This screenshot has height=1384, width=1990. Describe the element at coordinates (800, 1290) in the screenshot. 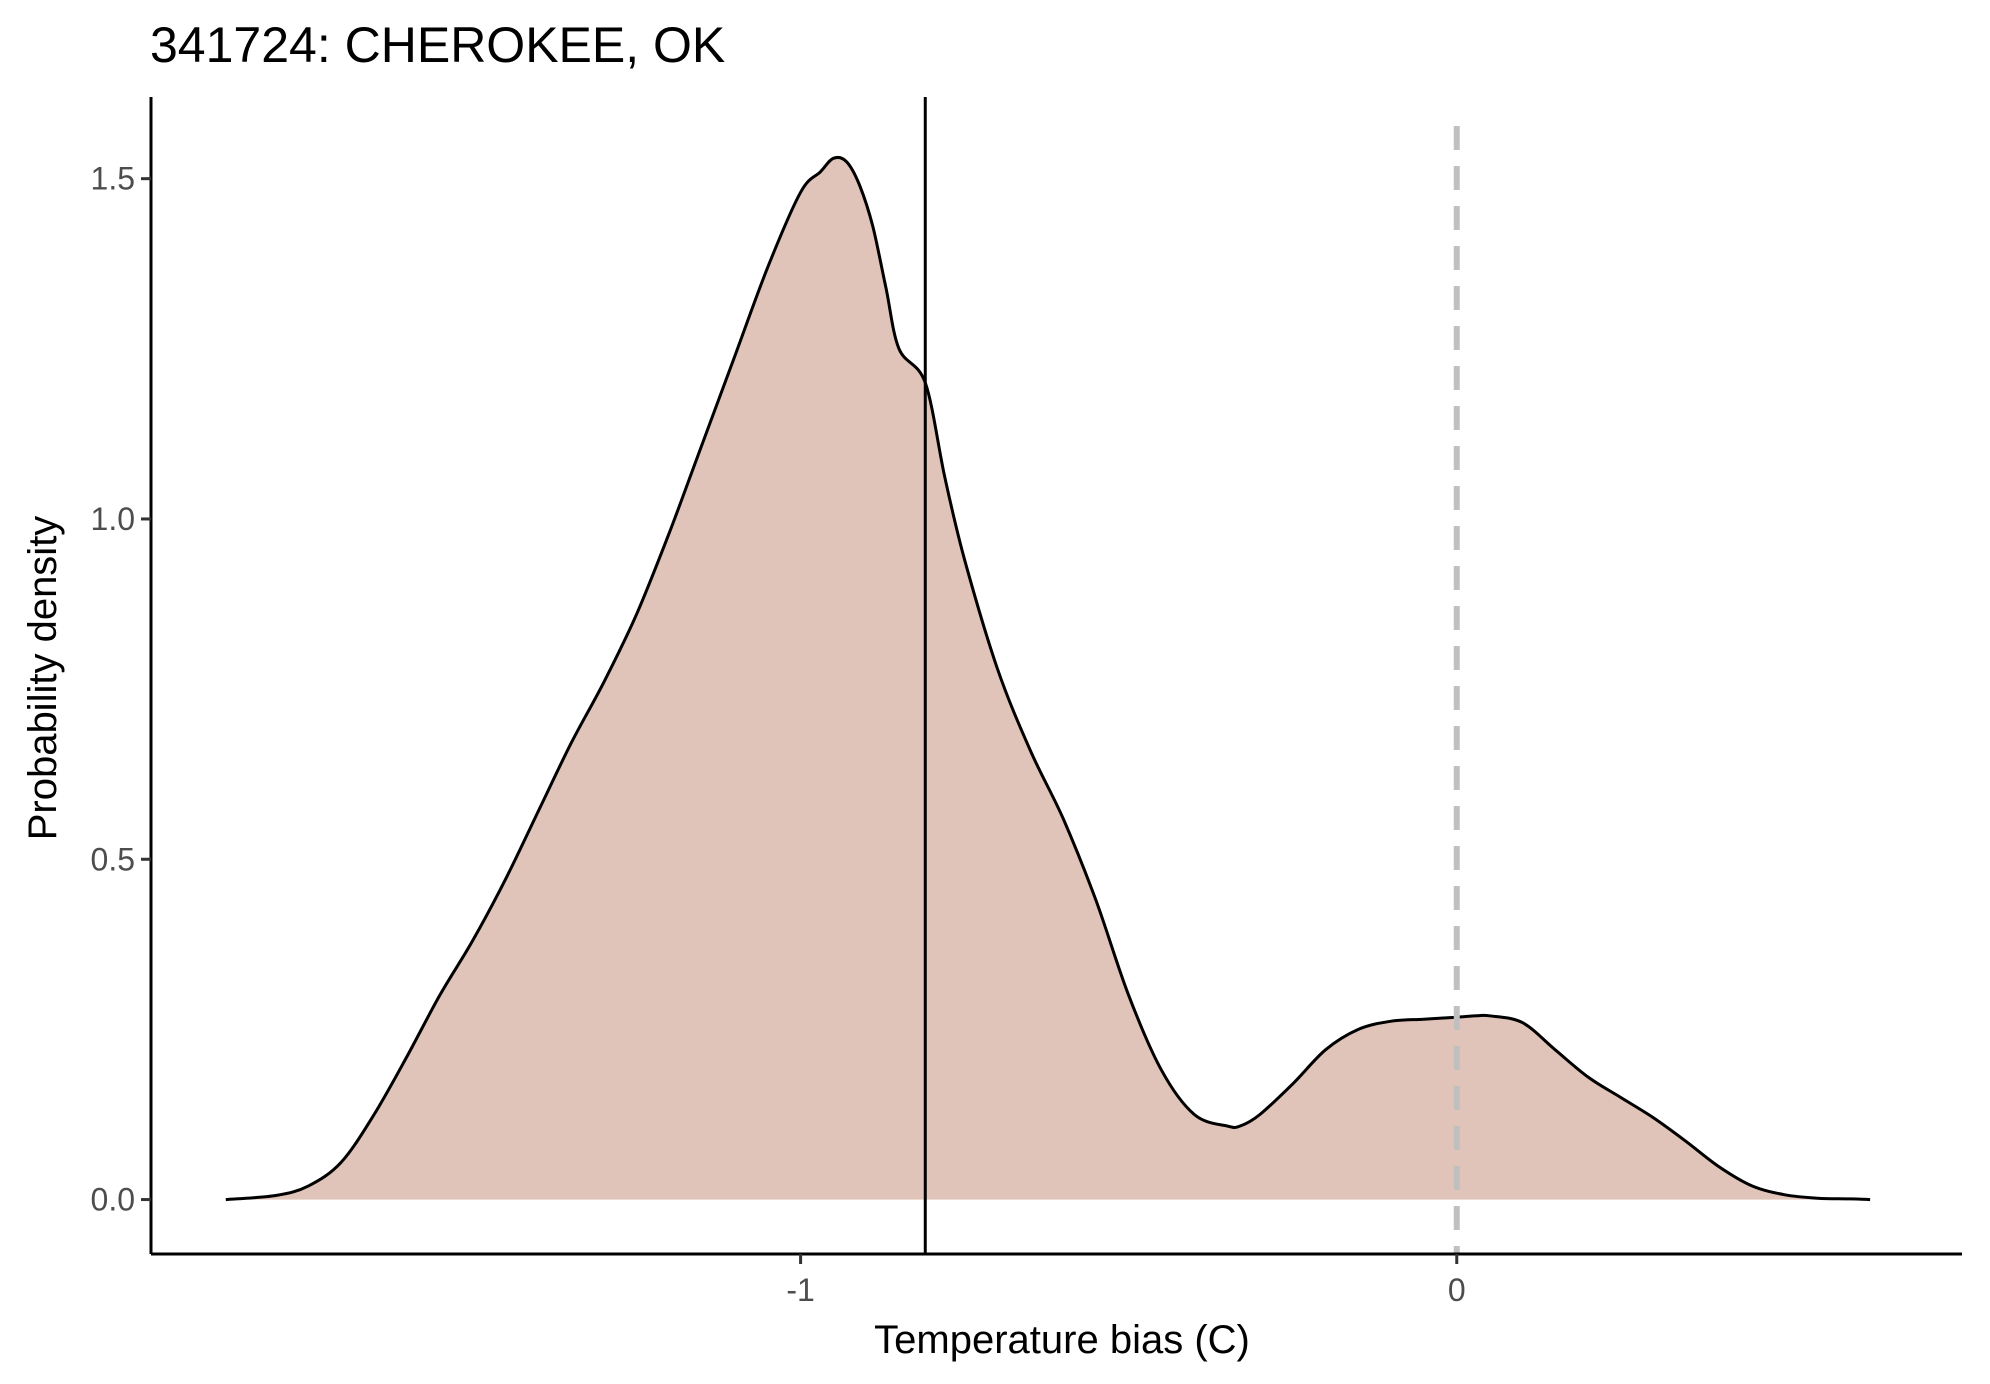

I see `x-tick-label: -1` at that location.